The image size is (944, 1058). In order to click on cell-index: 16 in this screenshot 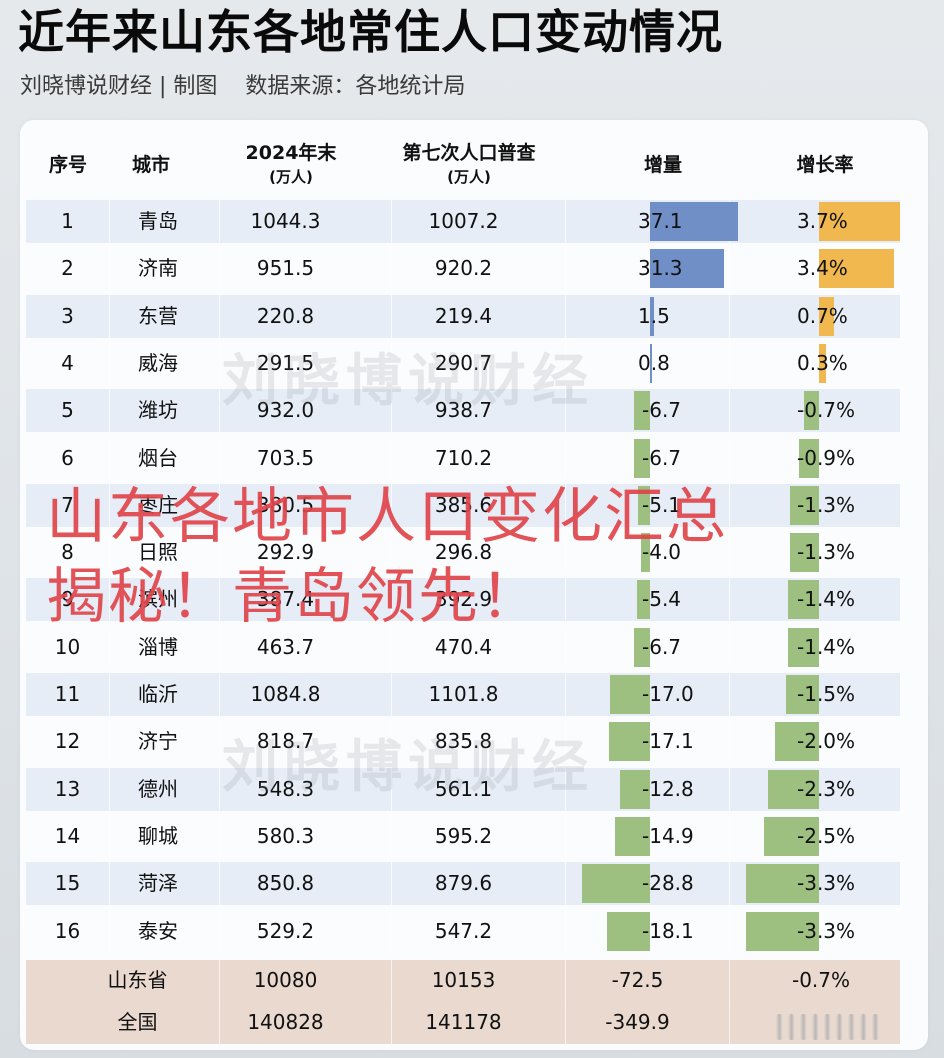, I will do `click(68, 931)`.